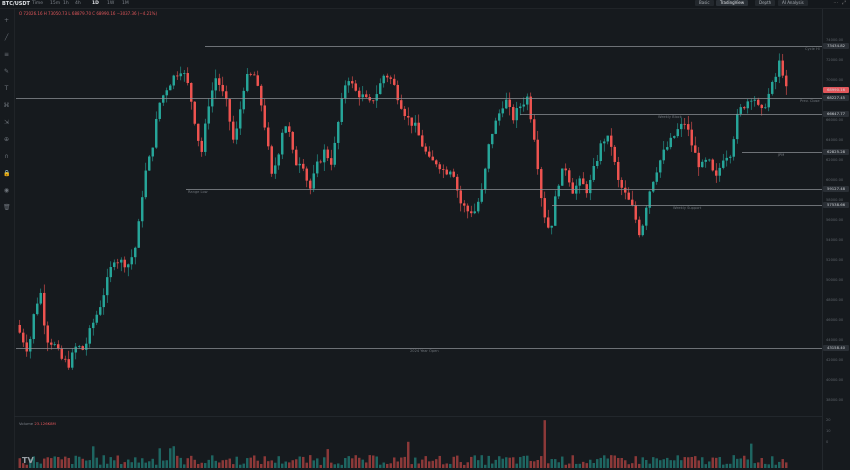 Image resolution: width=850 pixels, height=470 pixels. I want to click on timeframe-item: 4h, so click(78, 3).